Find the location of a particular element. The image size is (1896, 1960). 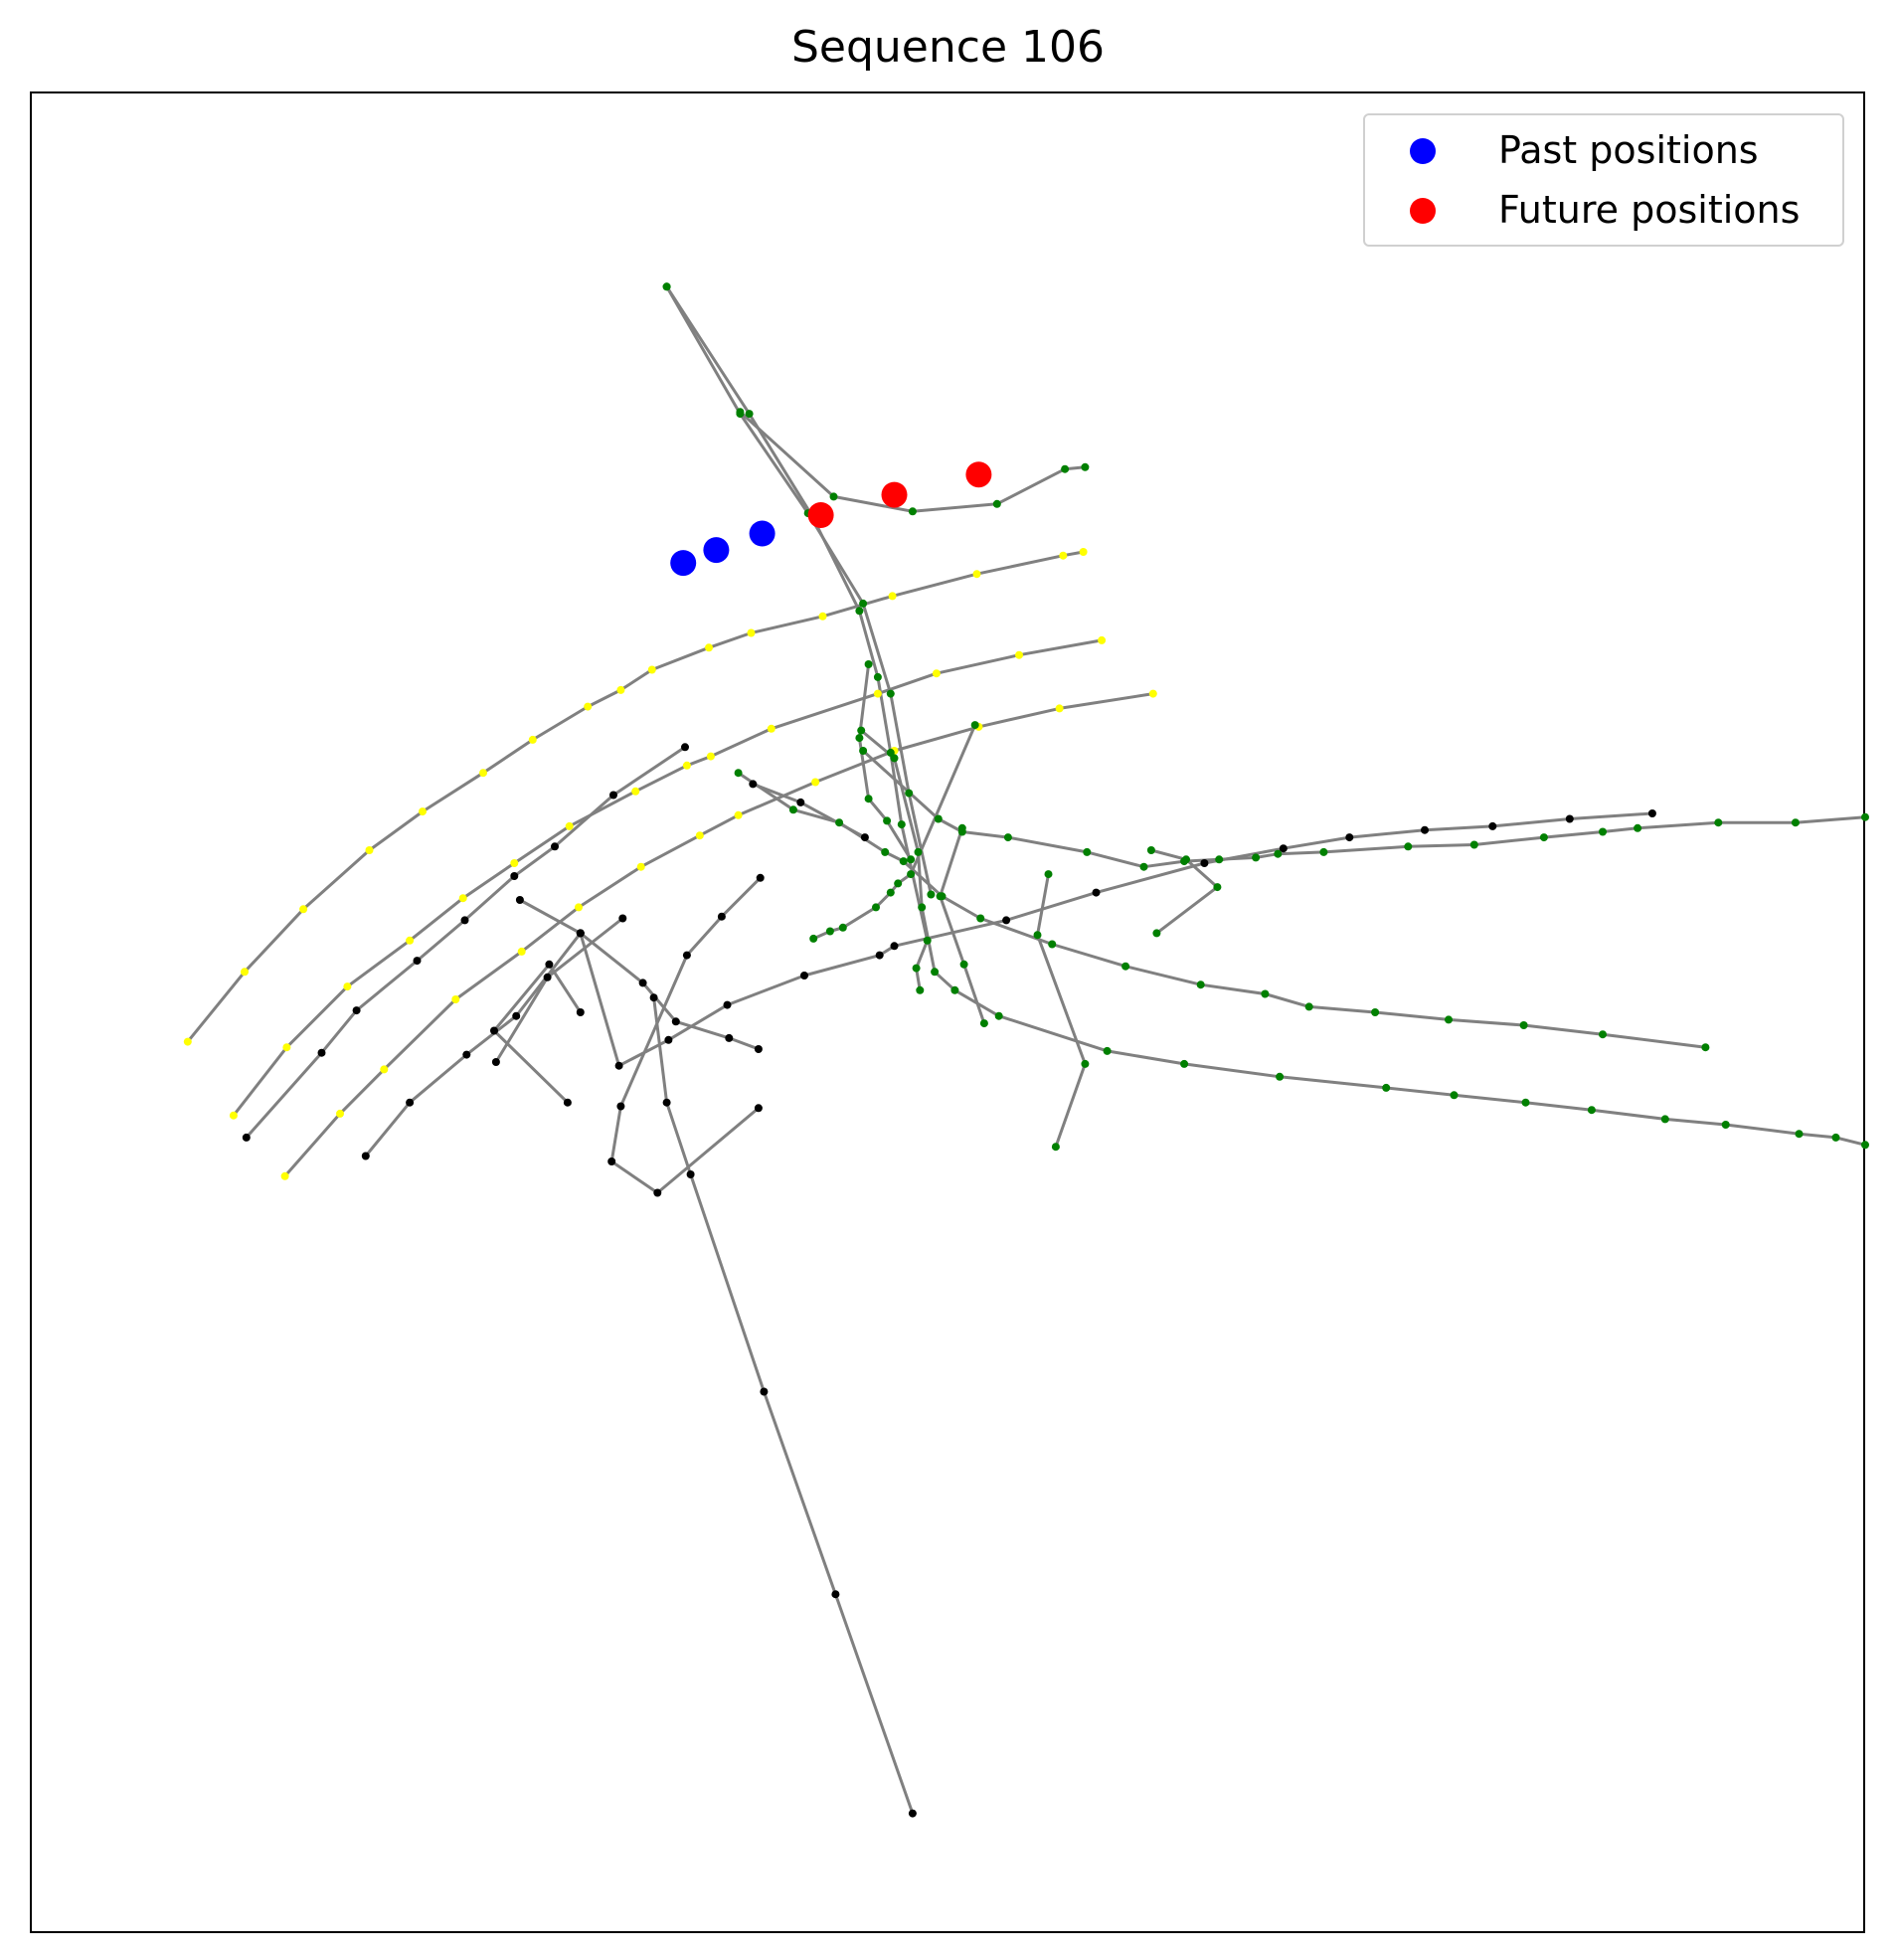

legend-marker-future is located at coordinates (1423, 211).